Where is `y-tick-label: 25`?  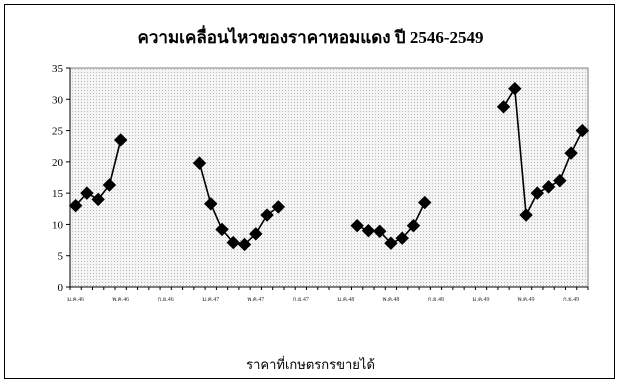 y-tick-label: 25 is located at coordinates (58, 132).